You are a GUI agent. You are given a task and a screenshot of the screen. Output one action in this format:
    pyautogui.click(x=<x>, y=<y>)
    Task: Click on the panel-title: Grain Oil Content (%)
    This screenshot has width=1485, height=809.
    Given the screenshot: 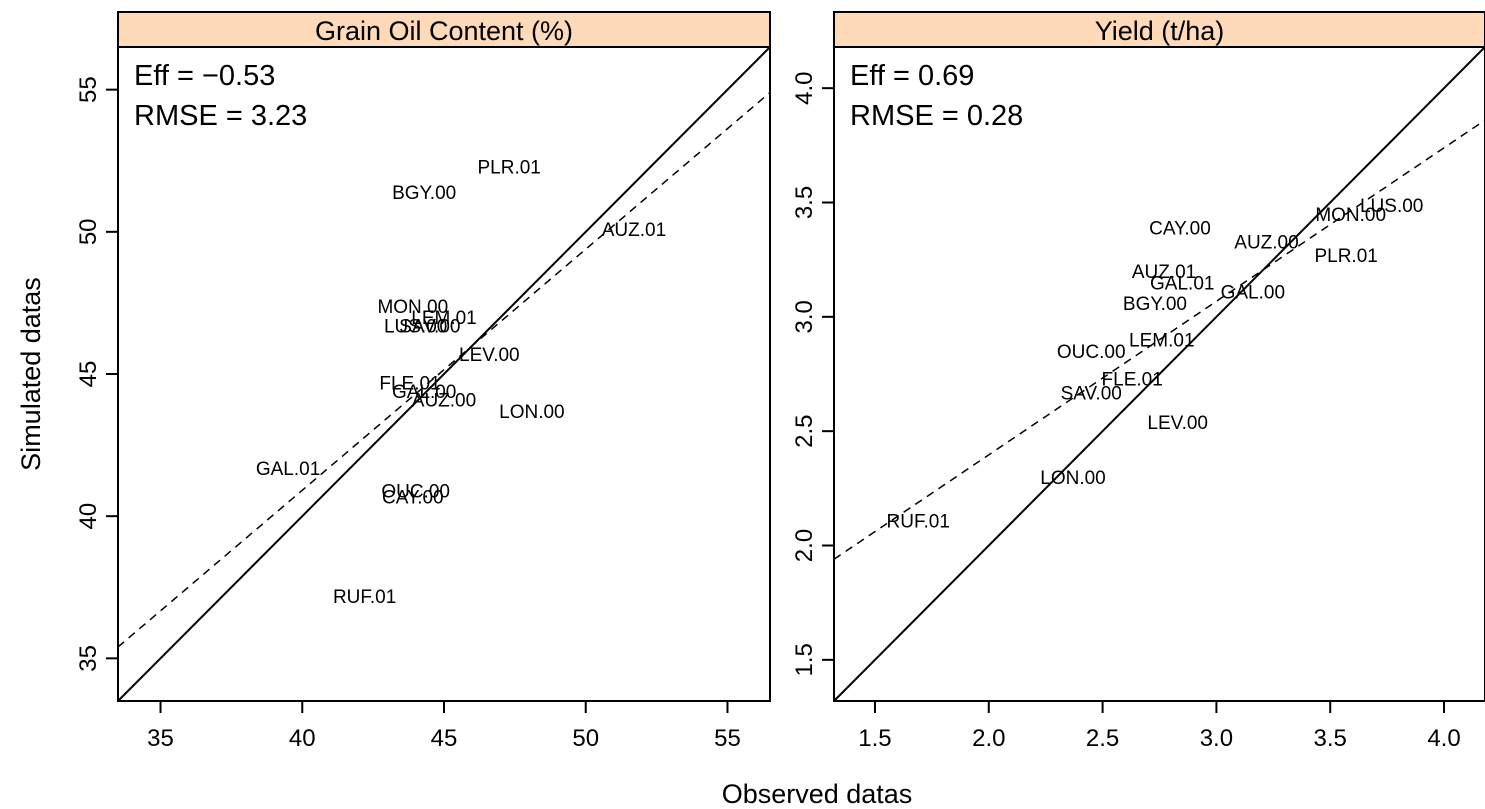 What is the action you would take?
    pyautogui.click(x=444, y=31)
    